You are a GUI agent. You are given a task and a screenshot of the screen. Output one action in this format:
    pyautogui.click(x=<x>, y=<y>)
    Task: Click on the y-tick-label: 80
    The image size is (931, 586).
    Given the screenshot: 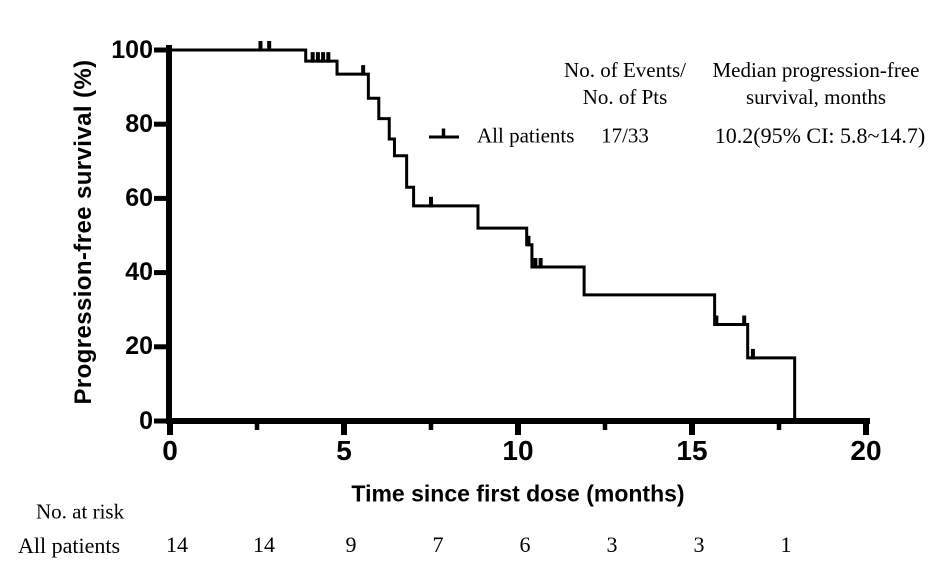 What is the action you would take?
    pyautogui.click(x=139, y=123)
    